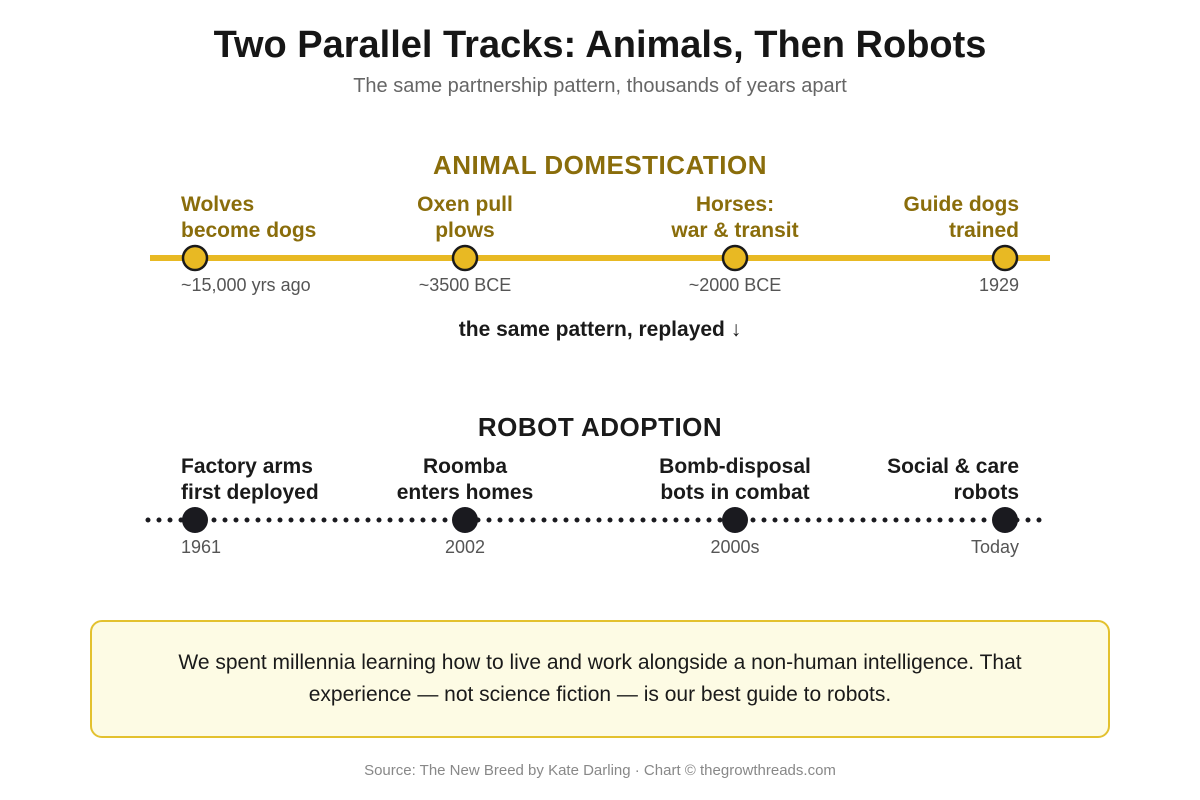 The width and height of the screenshot is (1200, 800). What do you see at coordinates (465, 285) in the screenshot?
I see `animal-track-event-date: ~3500 BCE` at bounding box center [465, 285].